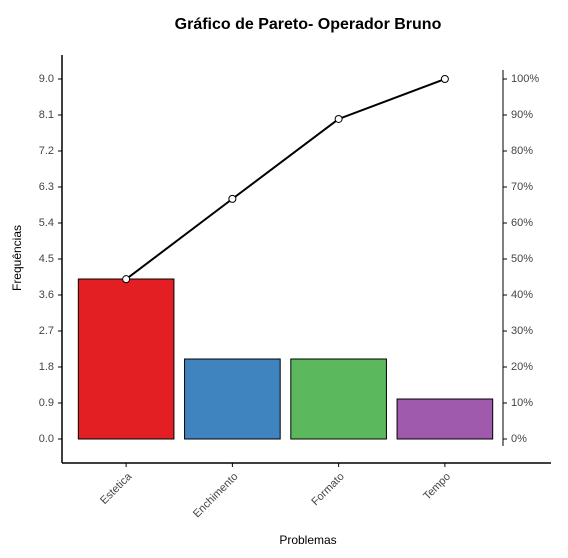 The image size is (568, 558). Describe the element at coordinates (46, 79) in the screenshot. I see `y-tick-label: 9.0` at that location.